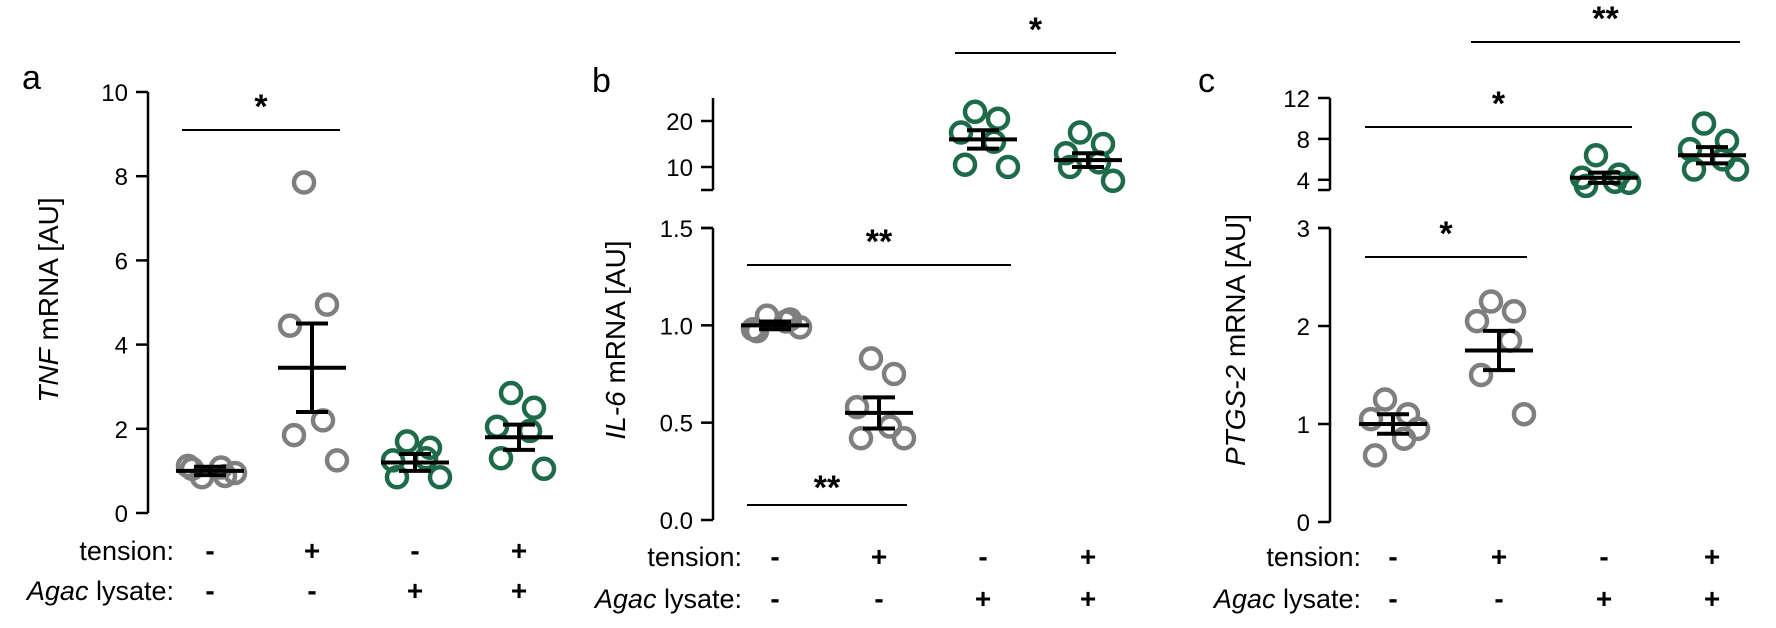 The width and height of the screenshot is (1776, 628). I want to click on y-axis-title-unit: mRNA [AU], so click(615, 315).